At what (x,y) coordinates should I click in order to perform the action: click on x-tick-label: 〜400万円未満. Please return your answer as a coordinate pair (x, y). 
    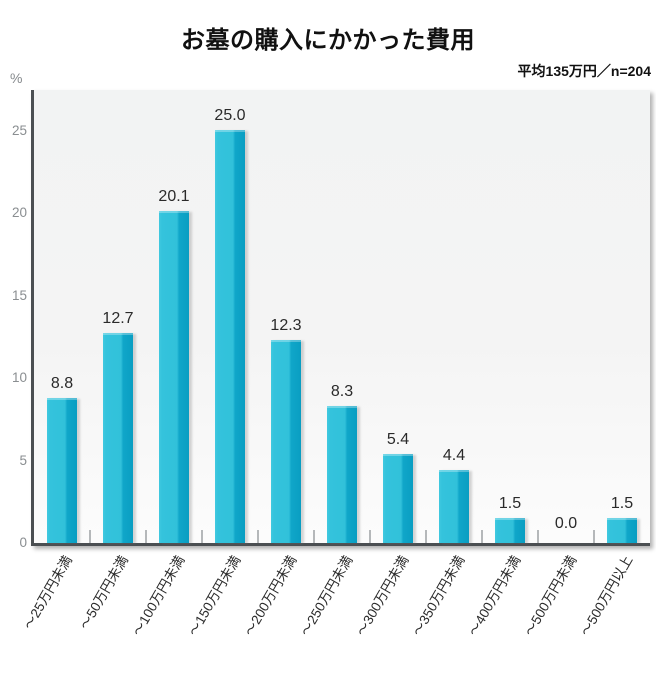
    Looking at the image, I should click on (494, 596).